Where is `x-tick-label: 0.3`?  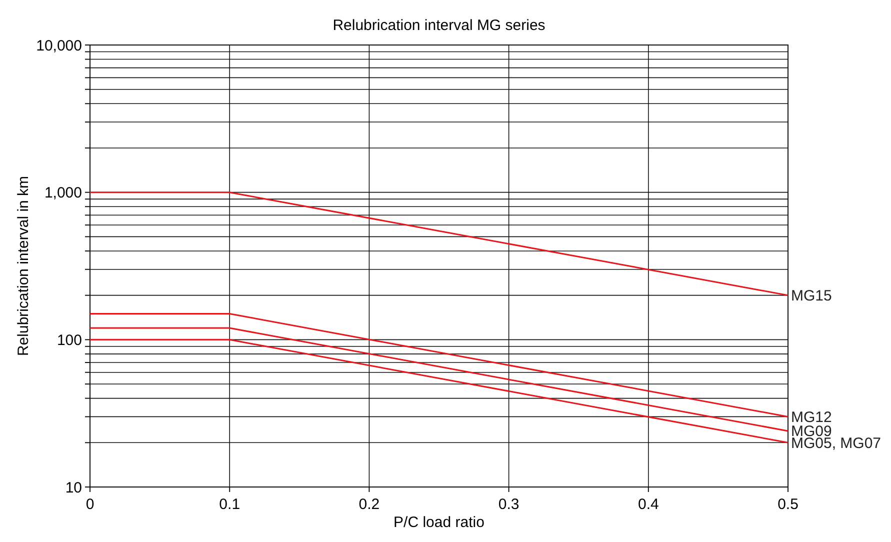
x-tick-label: 0.3 is located at coordinates (509, 504).